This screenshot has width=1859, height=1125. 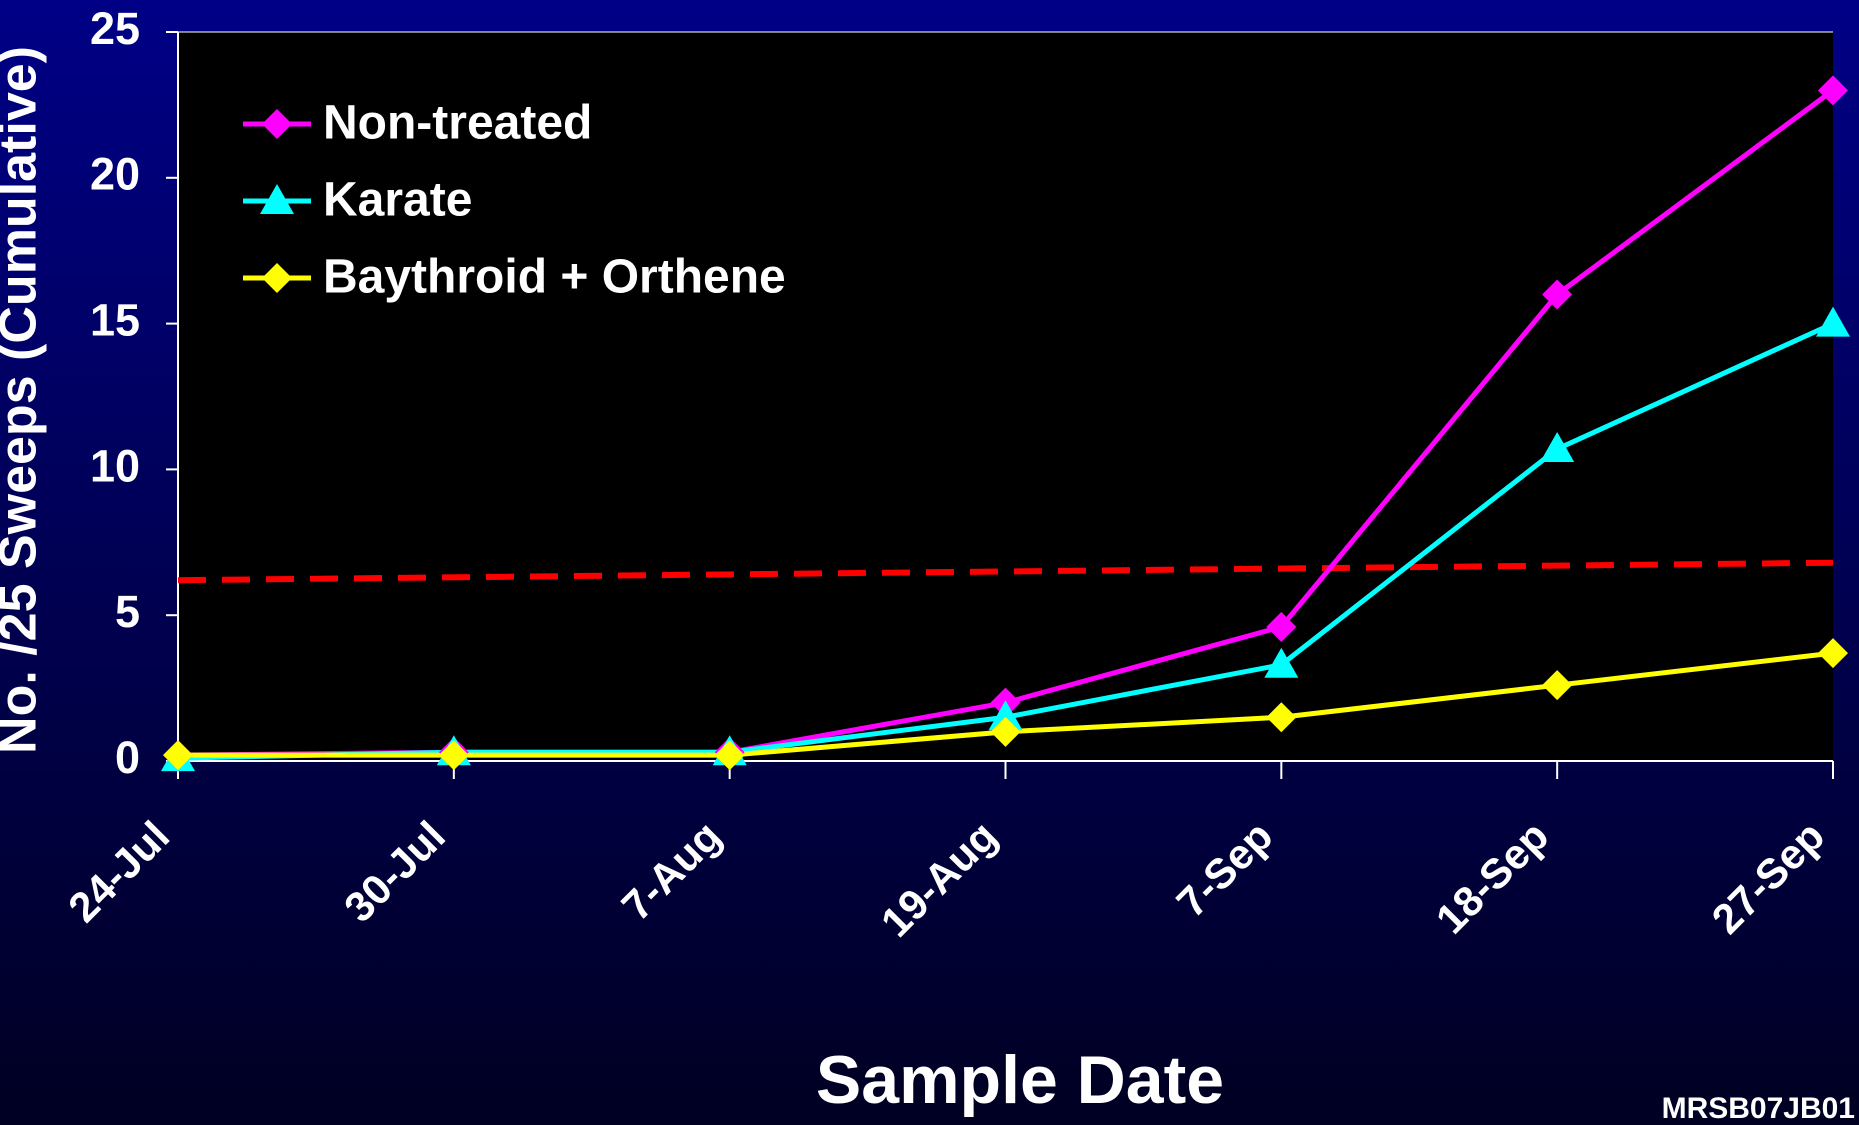 I want to click on footer: MRSB07JB01, so click(x=1758, y=1108).